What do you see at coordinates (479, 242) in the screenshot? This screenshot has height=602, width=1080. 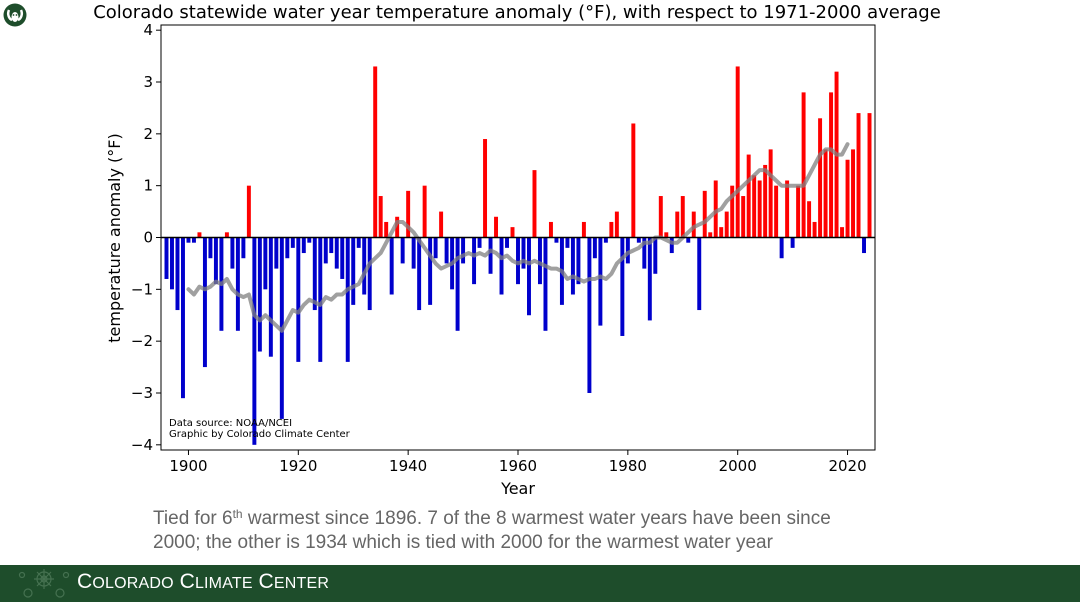 I see `bar-1953` at bounding box center [479, 242].